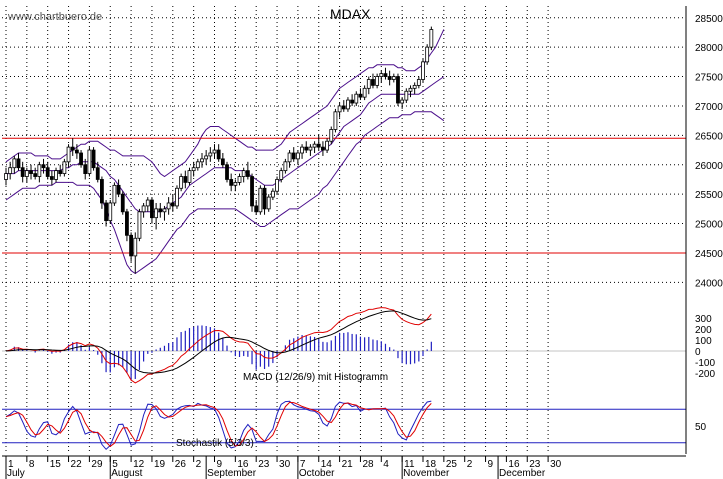 The image size is (723, 479). Describe the element at coordinates (709, 107) in the screenshot. I see `y-tick-label: 27000` at that location.